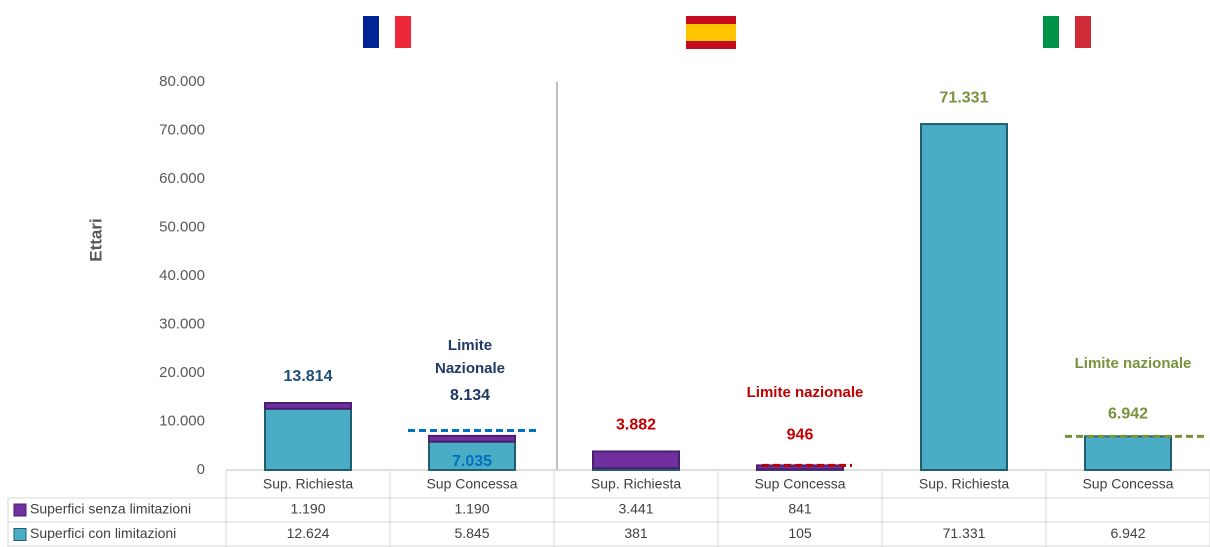 The image size is (1210, 547). What do you see at coordinates (1128, 414) in the screenshot?
I see `total-label: 6.942` at bounding box center [1128, 414].